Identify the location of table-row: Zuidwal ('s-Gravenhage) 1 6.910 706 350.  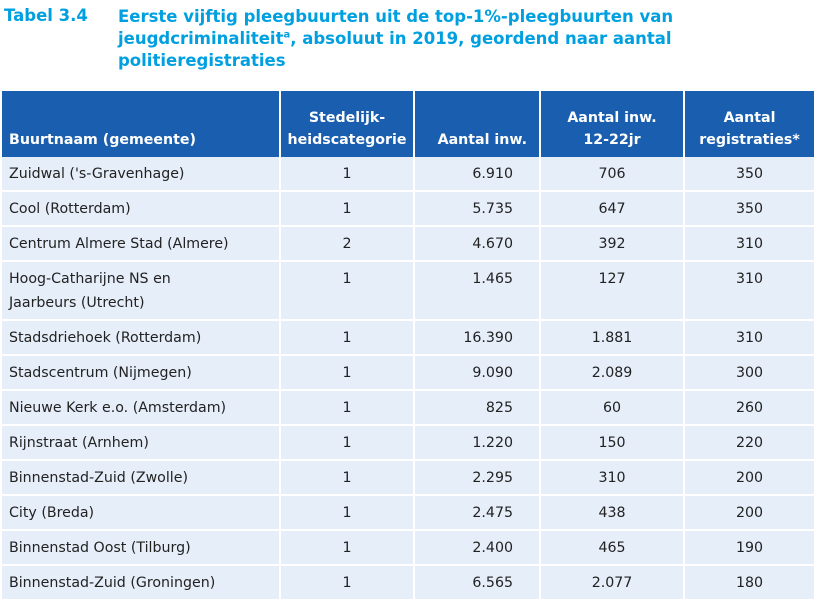
(408, 174).